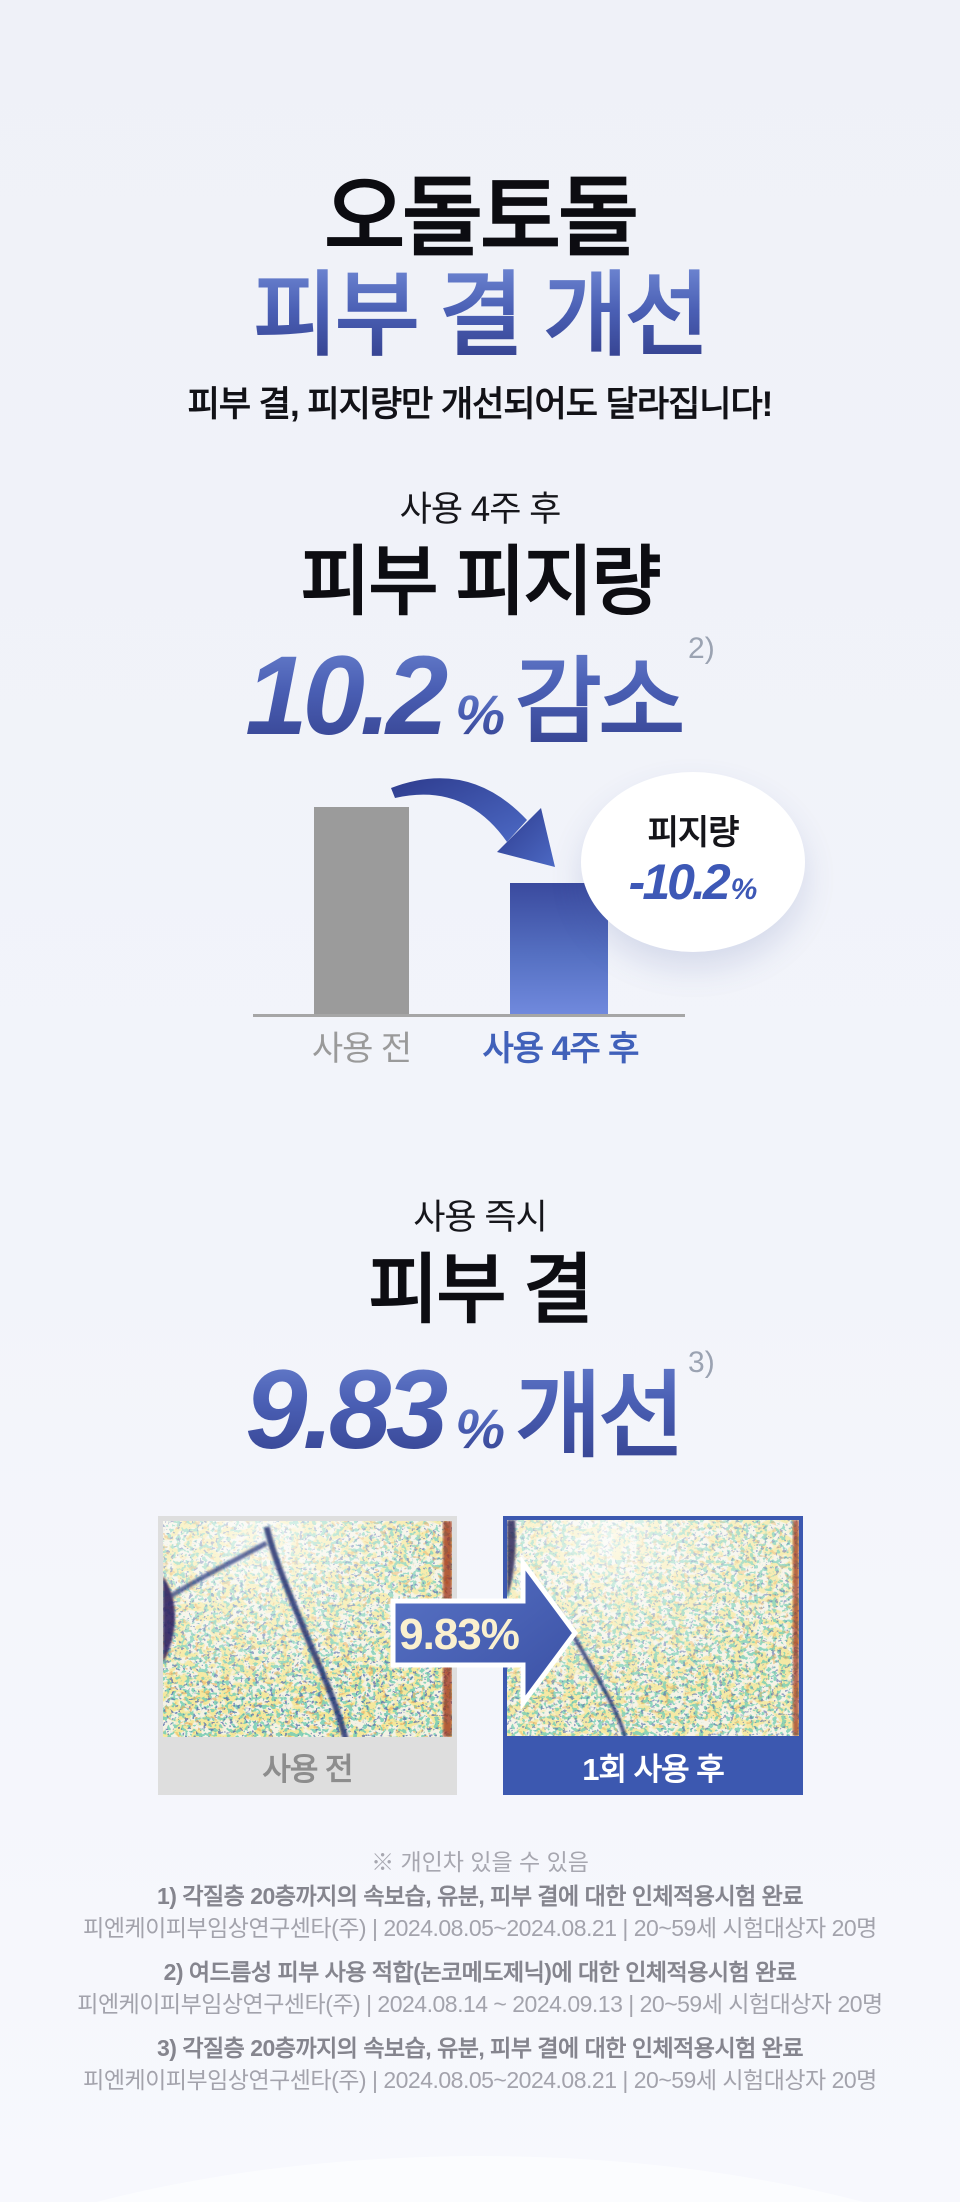 This screenshot has height=2202, width=960. I want to click on chart-baseline, so click(469, 1015).